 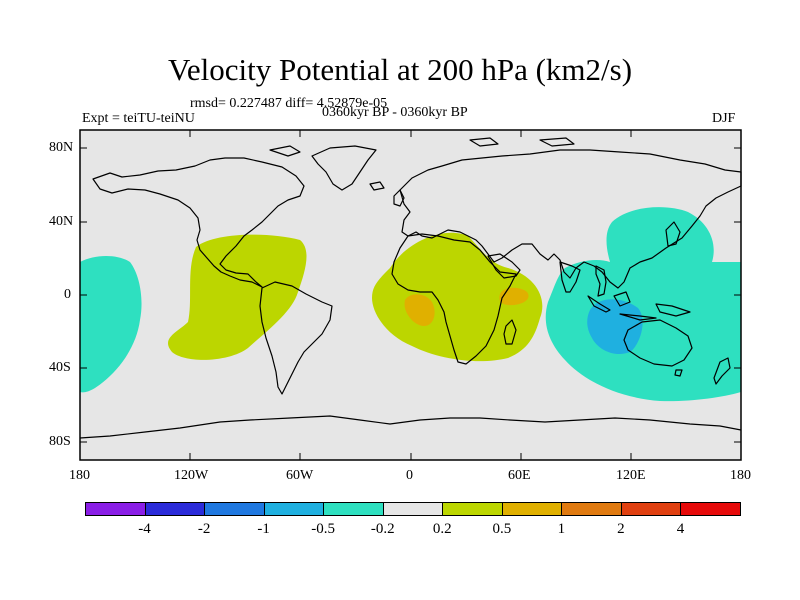 I want to click on season-label: DJF, so click(x=724, y=118).